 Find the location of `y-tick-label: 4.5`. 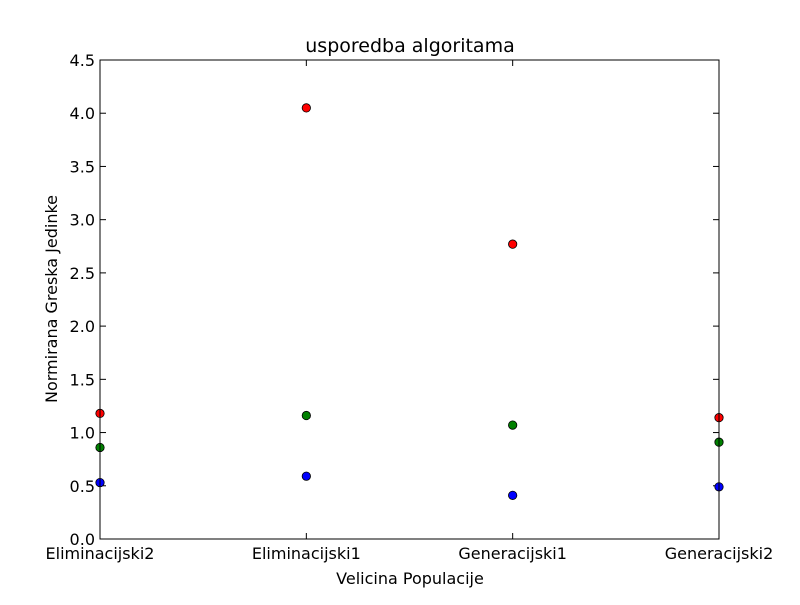

y-tick-label: 4.5 is located at coordinates (82, 60).